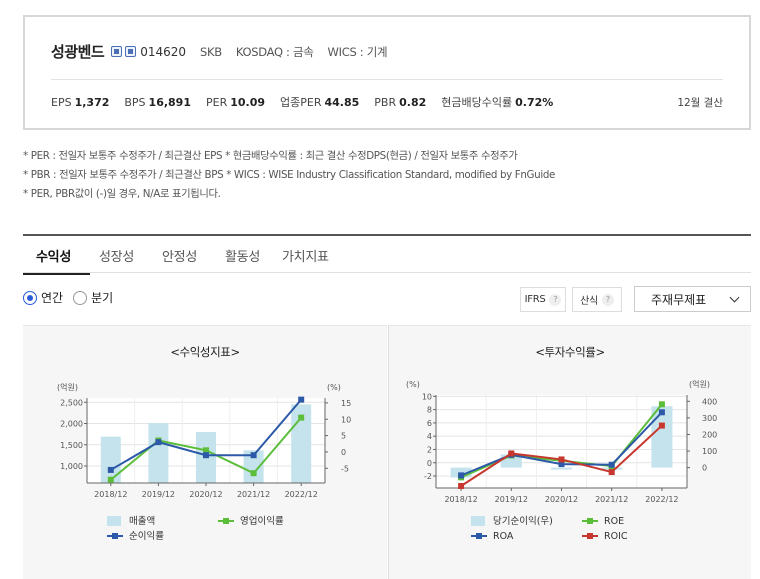  What do you see at coordinates (236, 102) in the screenshot?
I see `metric-per: PER 10.09` at bounding box center [236, 102].